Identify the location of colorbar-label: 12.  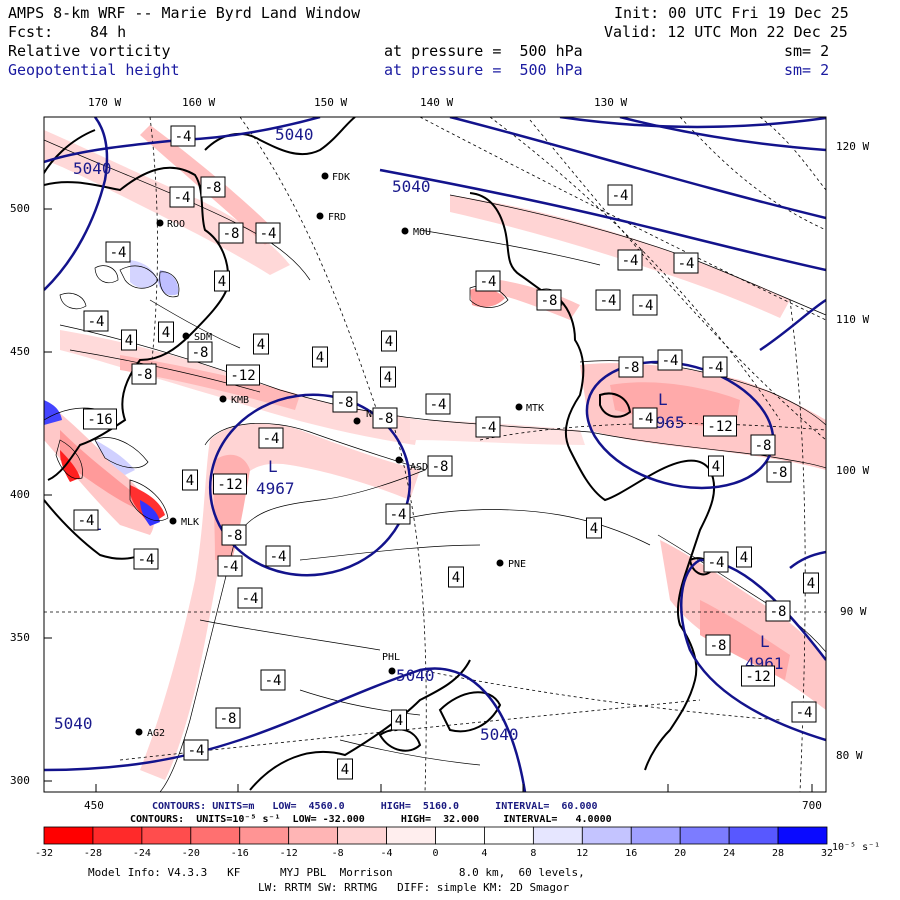
(582, 853).